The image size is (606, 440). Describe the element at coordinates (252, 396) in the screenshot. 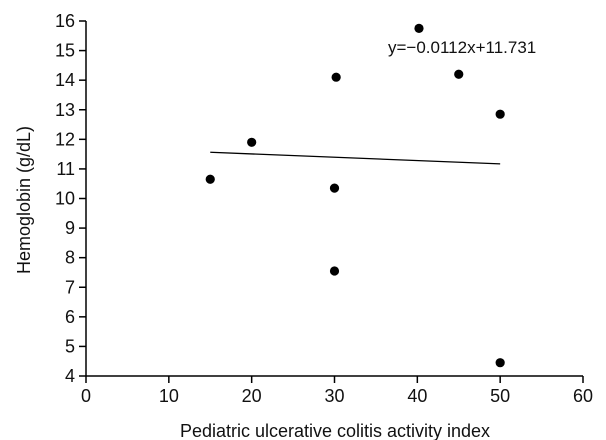

I see `x-tick-label: 20` at that location.